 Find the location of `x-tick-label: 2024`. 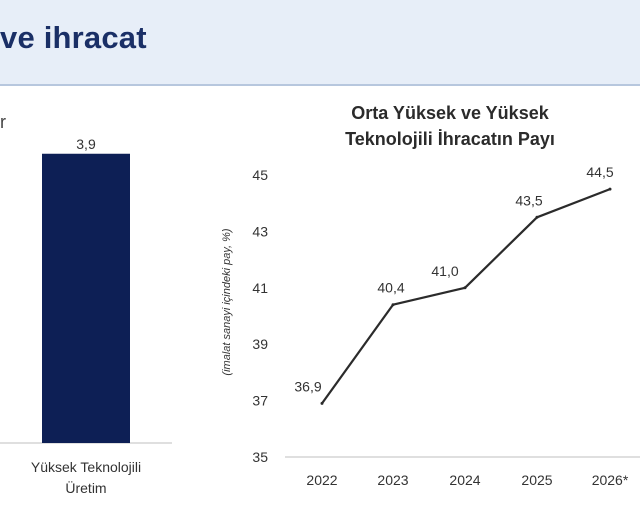

x-tick-label: 2024 is located at coordinates (464, 480).